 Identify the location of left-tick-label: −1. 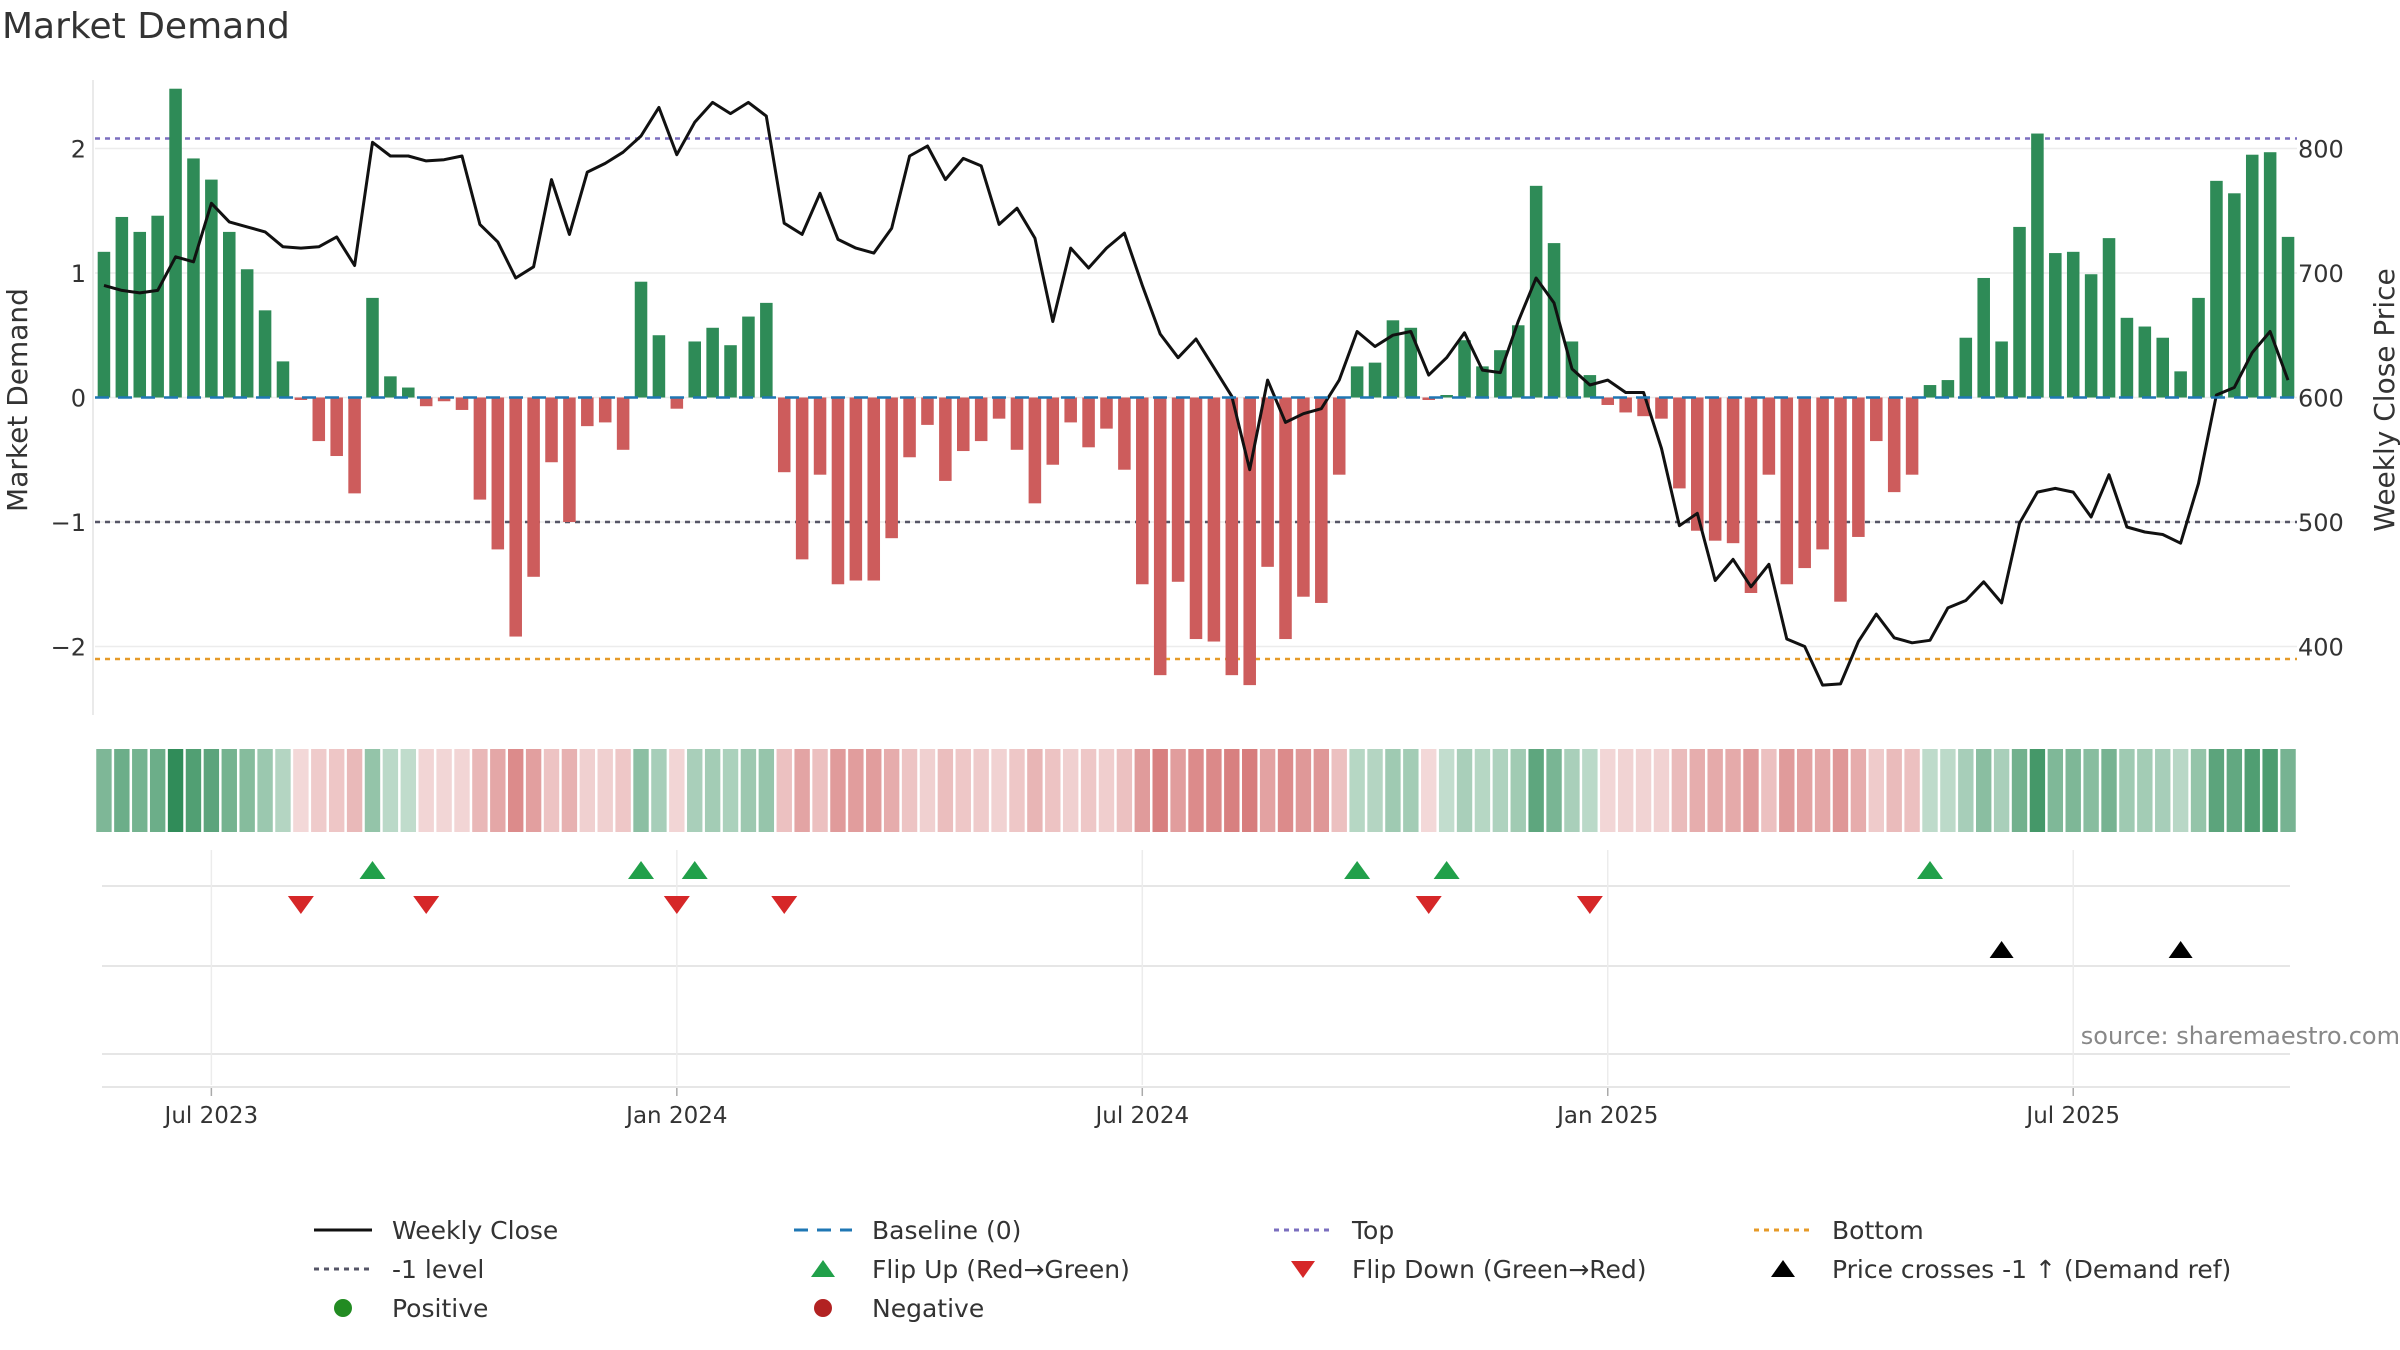
(68, 523).